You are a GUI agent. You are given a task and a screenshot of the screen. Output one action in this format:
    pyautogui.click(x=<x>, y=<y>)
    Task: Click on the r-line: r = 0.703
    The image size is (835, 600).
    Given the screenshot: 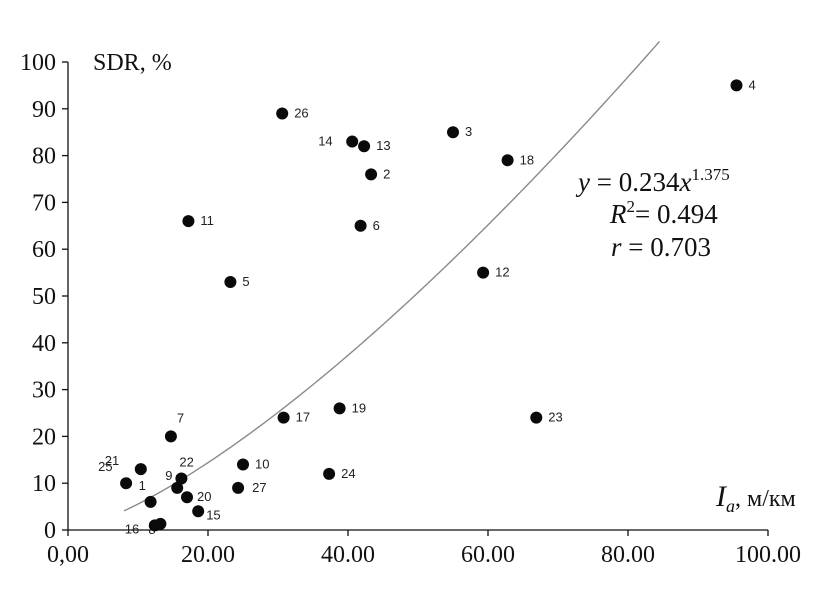 What is the action you would take?
    pyautogui.click(x=661, y=247)
    